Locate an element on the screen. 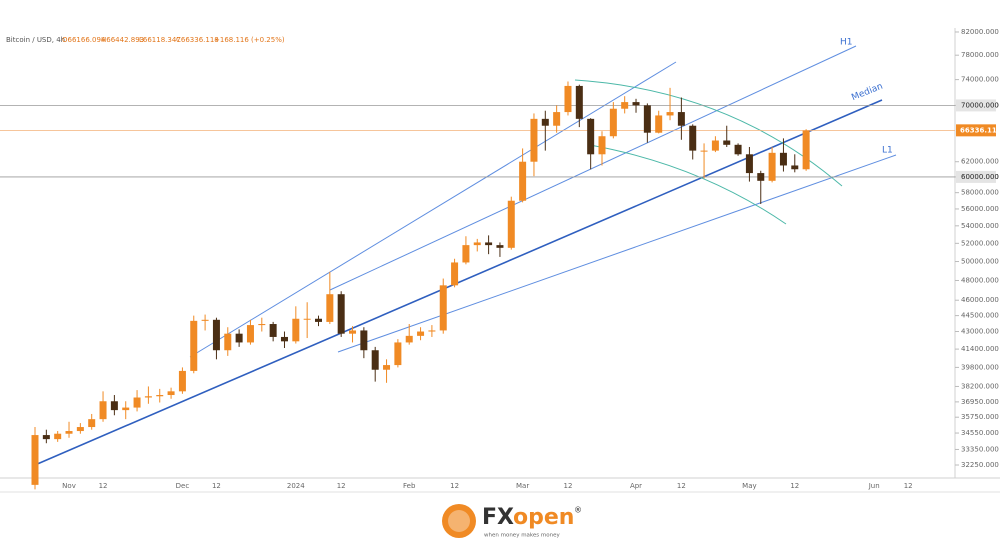  ohlc-close: C66336.118 is located at coordinates (197, 40).